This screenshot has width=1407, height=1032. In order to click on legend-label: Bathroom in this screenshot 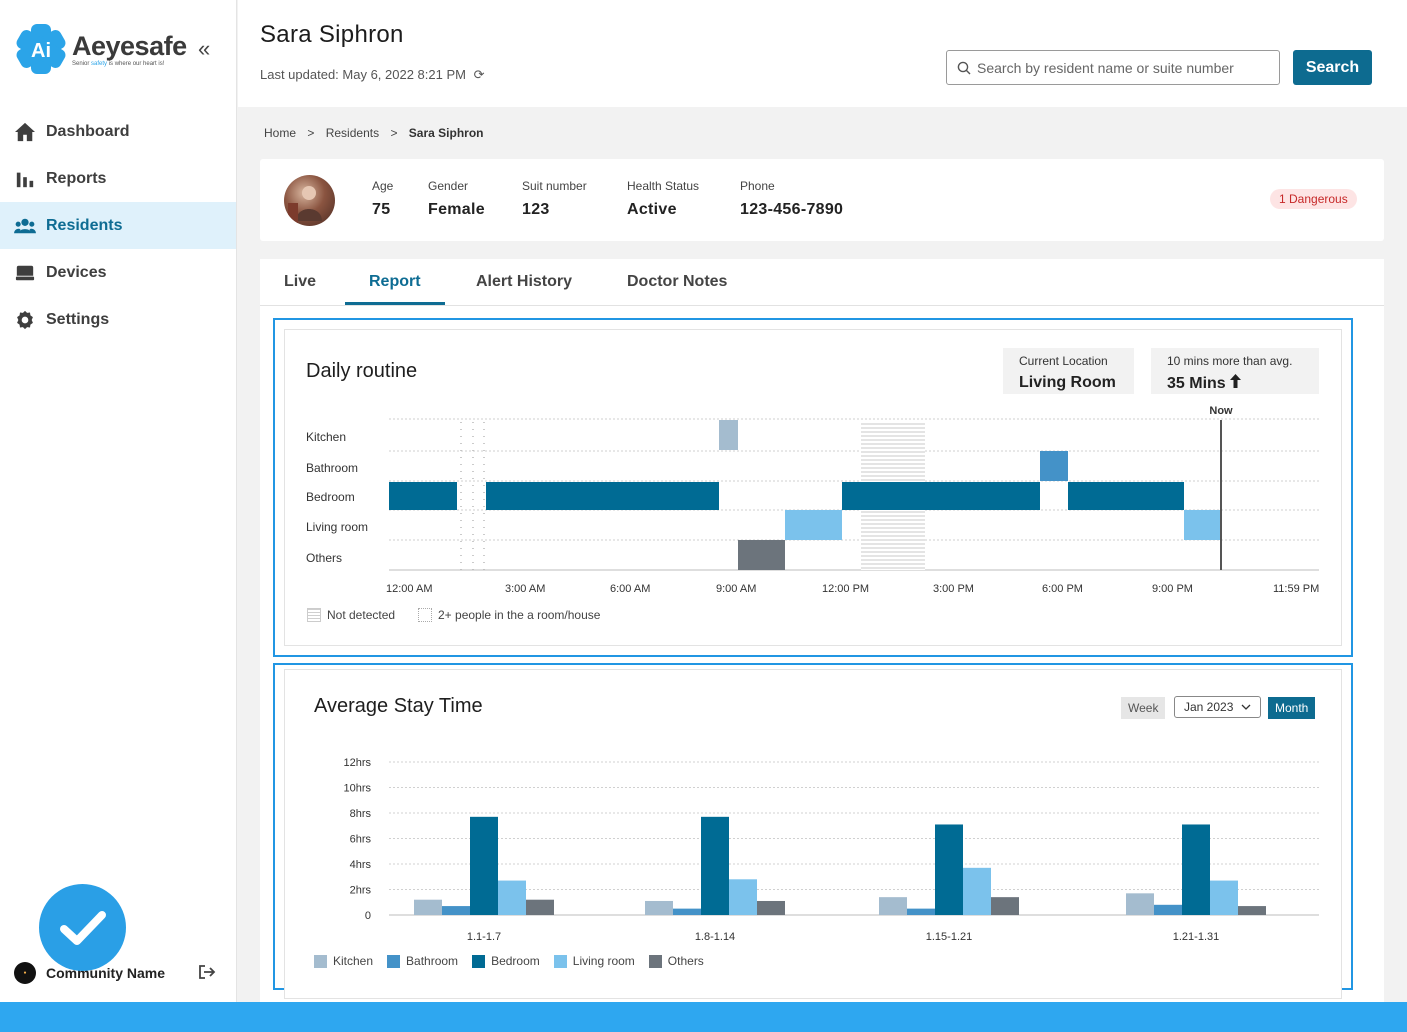, I will do `click(432, 961)`.